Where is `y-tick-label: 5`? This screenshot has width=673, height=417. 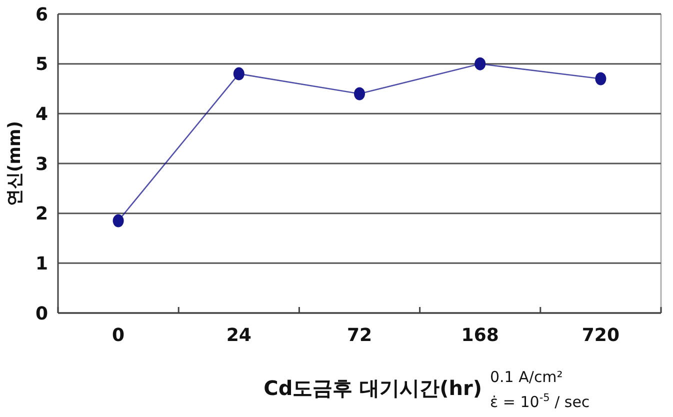 y-tick-label: 5 is located at coordinates (41, 65).